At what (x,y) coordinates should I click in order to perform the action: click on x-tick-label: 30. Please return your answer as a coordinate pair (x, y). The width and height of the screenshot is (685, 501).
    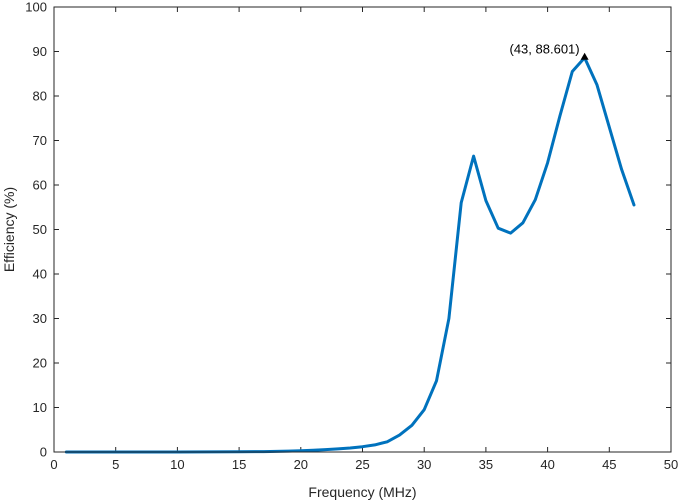
    Looking at the image, I should click on (424, 464).